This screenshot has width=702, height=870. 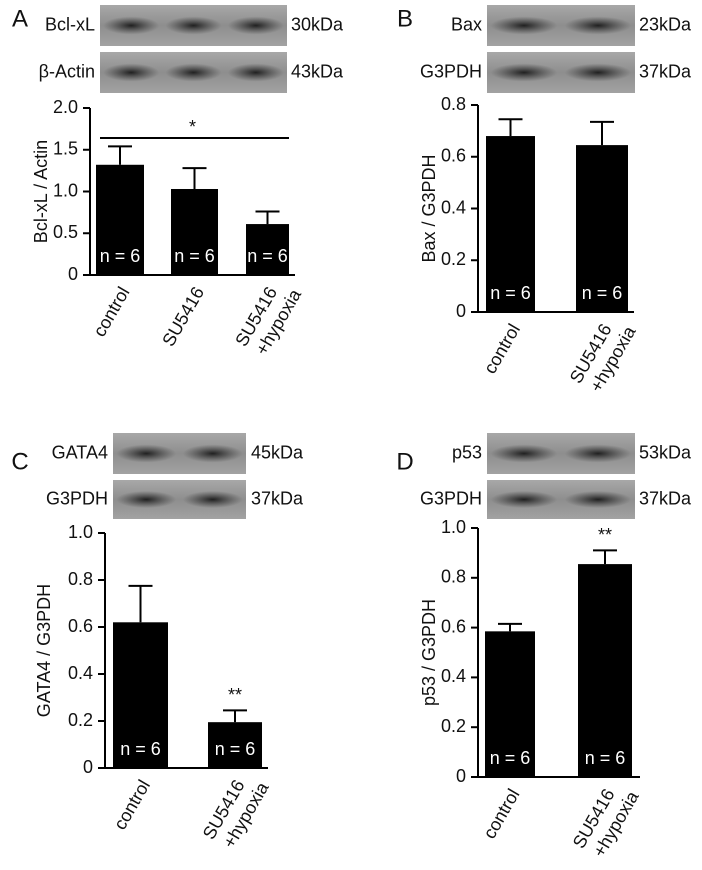 I want to click on blot-protein-label: GATA4, so click(x=80, y=452).